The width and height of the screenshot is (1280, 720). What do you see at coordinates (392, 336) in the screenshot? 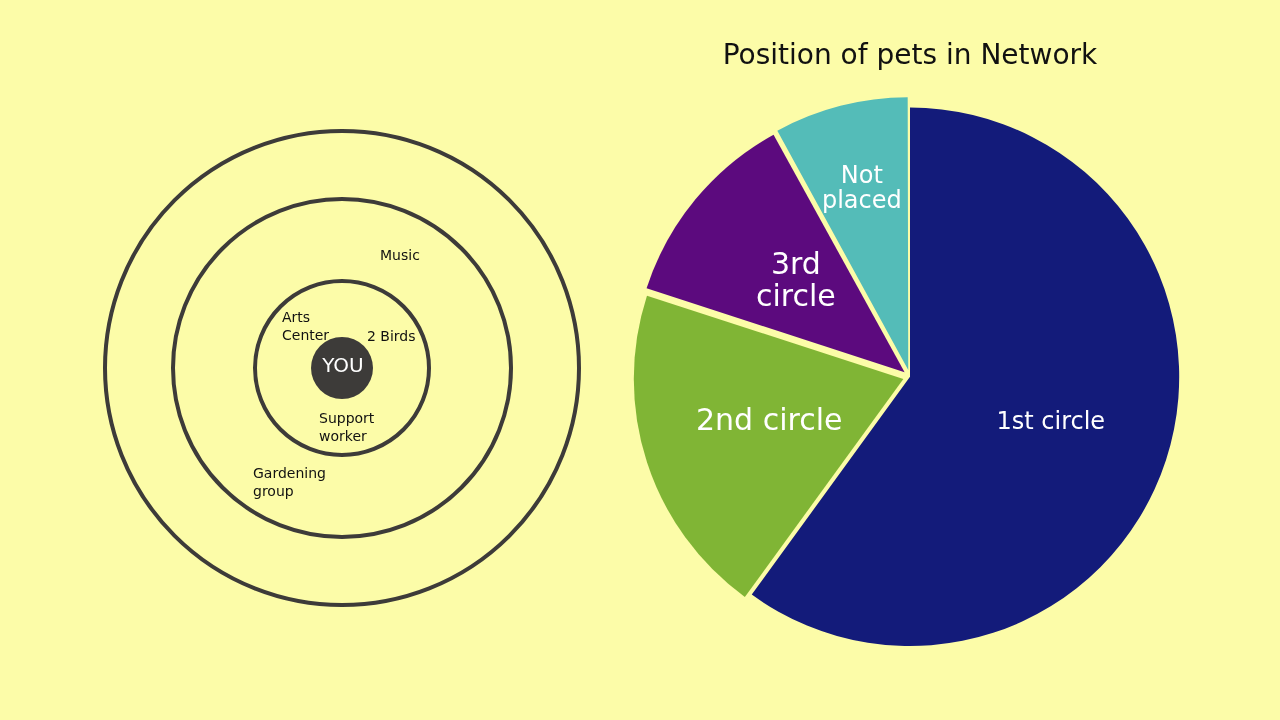
I see `text: 2 Birds` at bounding box center [392, 336].